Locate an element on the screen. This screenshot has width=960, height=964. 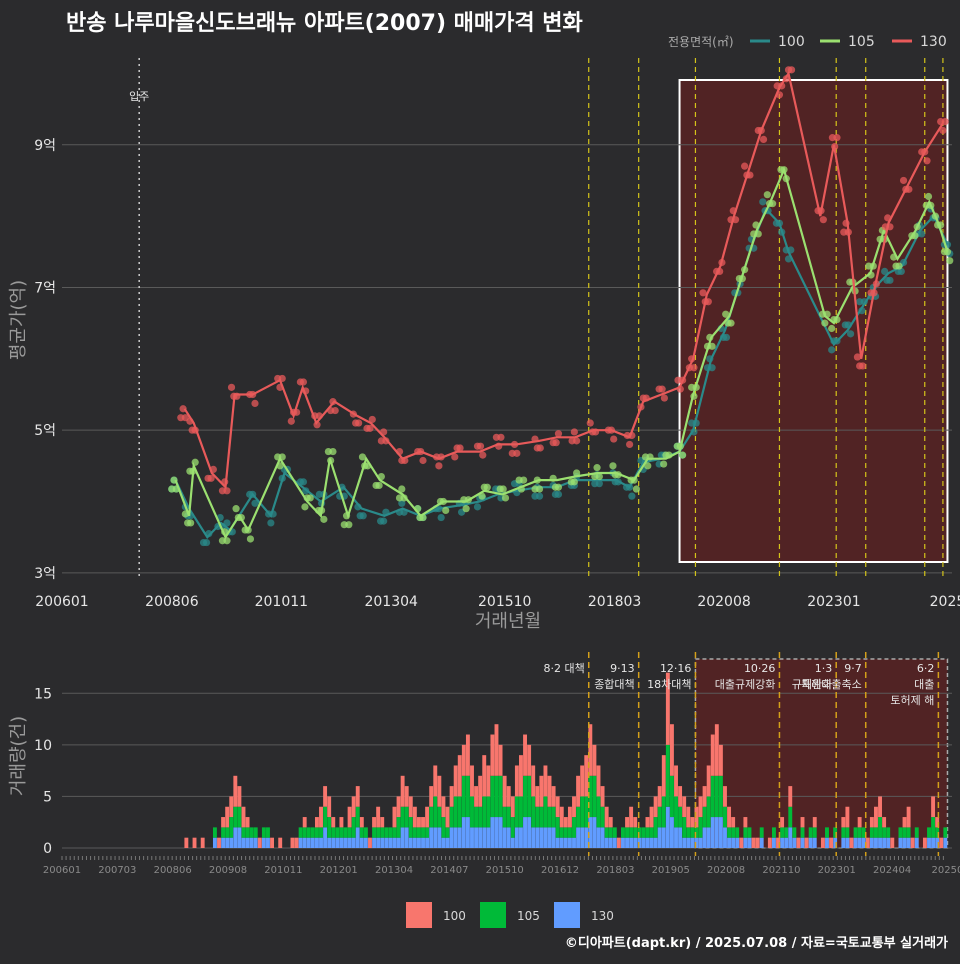
policy-annotation-text: 12·16 is located at coordinates (676, 668).